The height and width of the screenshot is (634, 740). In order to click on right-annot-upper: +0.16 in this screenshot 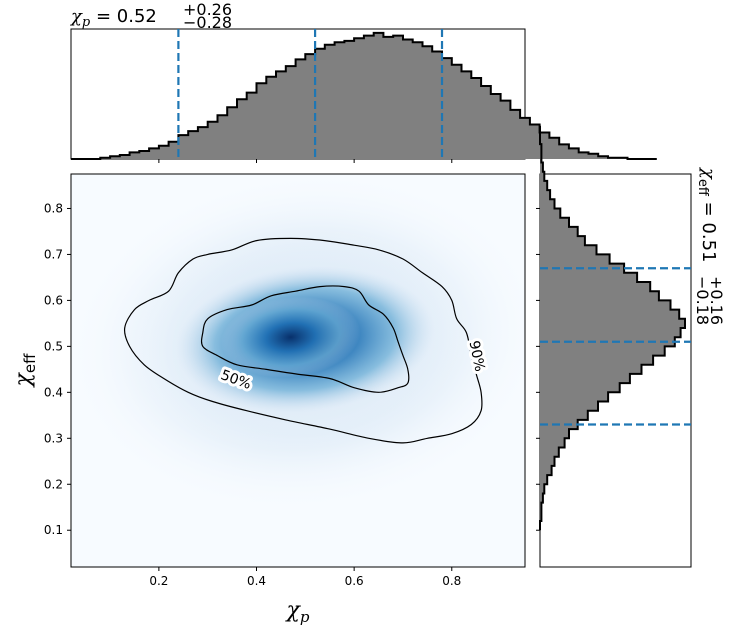, I will do `click(716, 300)`.